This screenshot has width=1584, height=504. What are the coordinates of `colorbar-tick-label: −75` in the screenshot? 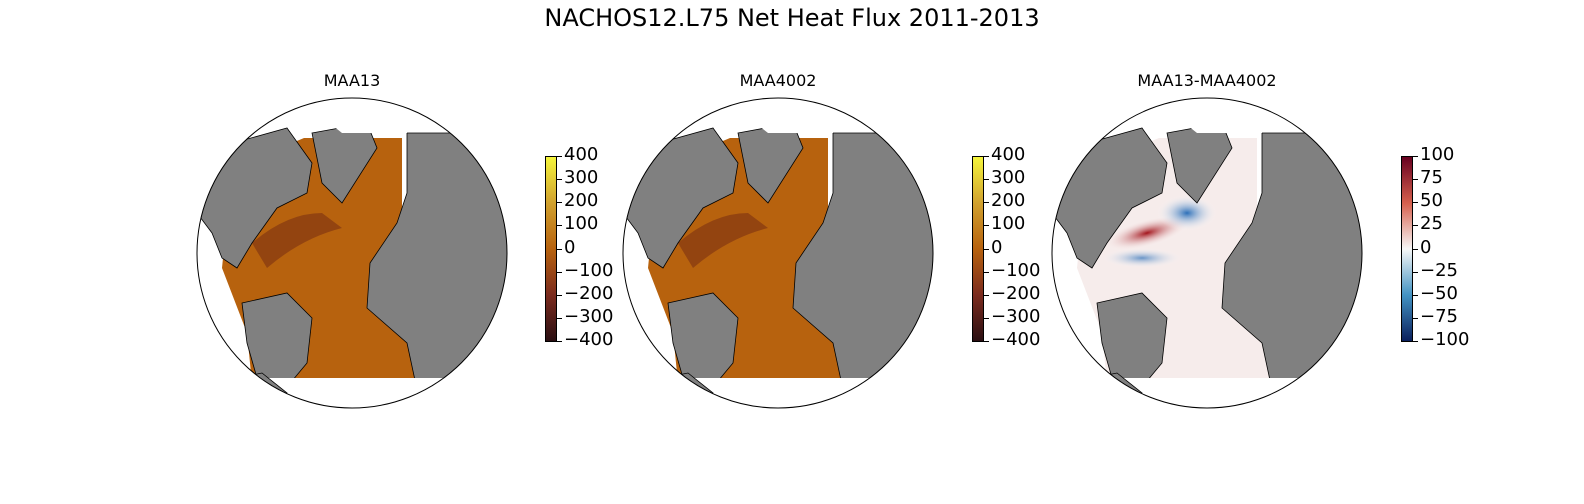 It's located at (1439, 316).